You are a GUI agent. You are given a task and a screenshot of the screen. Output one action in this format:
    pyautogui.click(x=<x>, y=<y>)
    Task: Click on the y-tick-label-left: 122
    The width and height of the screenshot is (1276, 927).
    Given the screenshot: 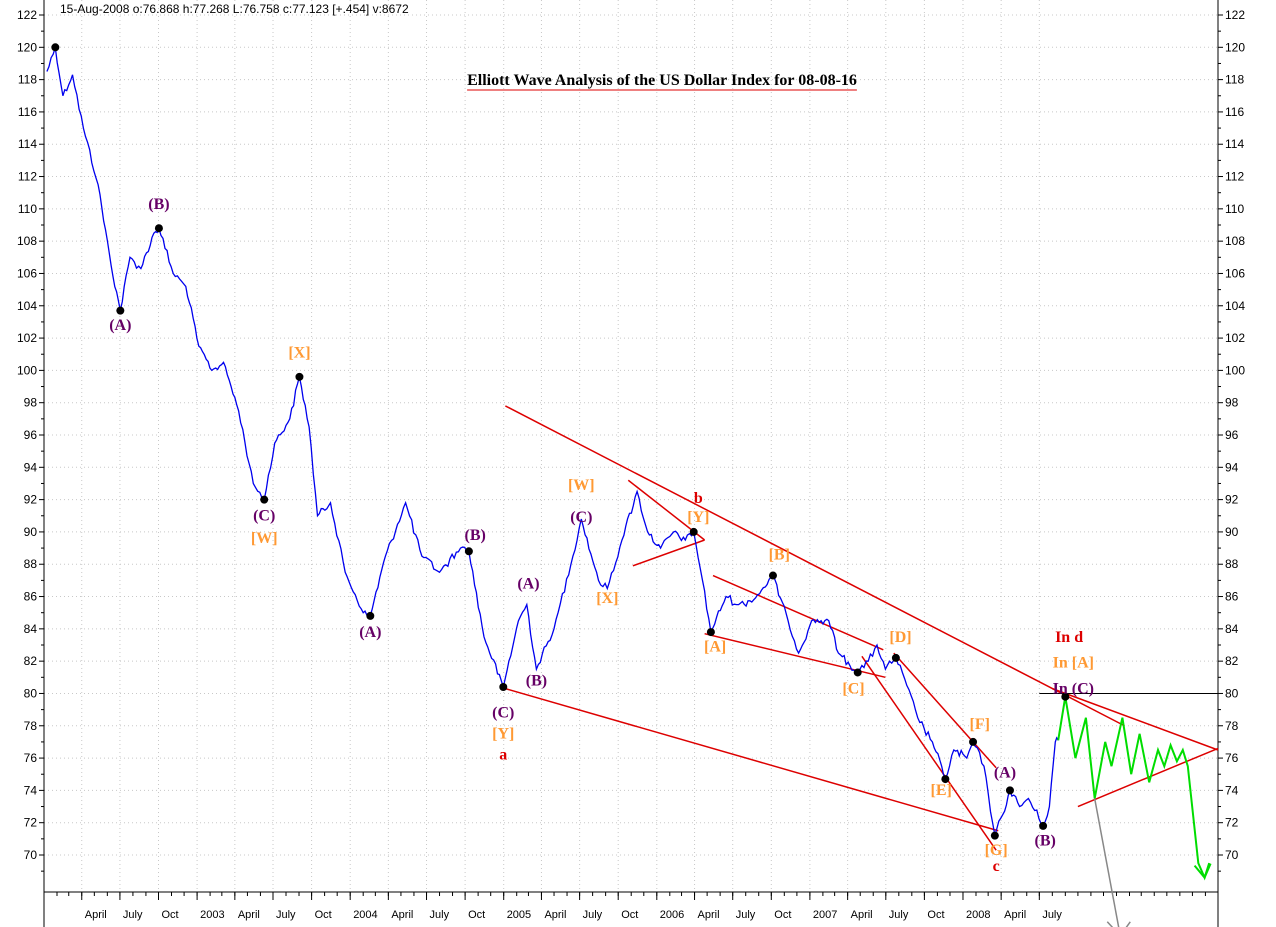 What is the action you would take?
    pyautogui.click(x=27, y=15)
    